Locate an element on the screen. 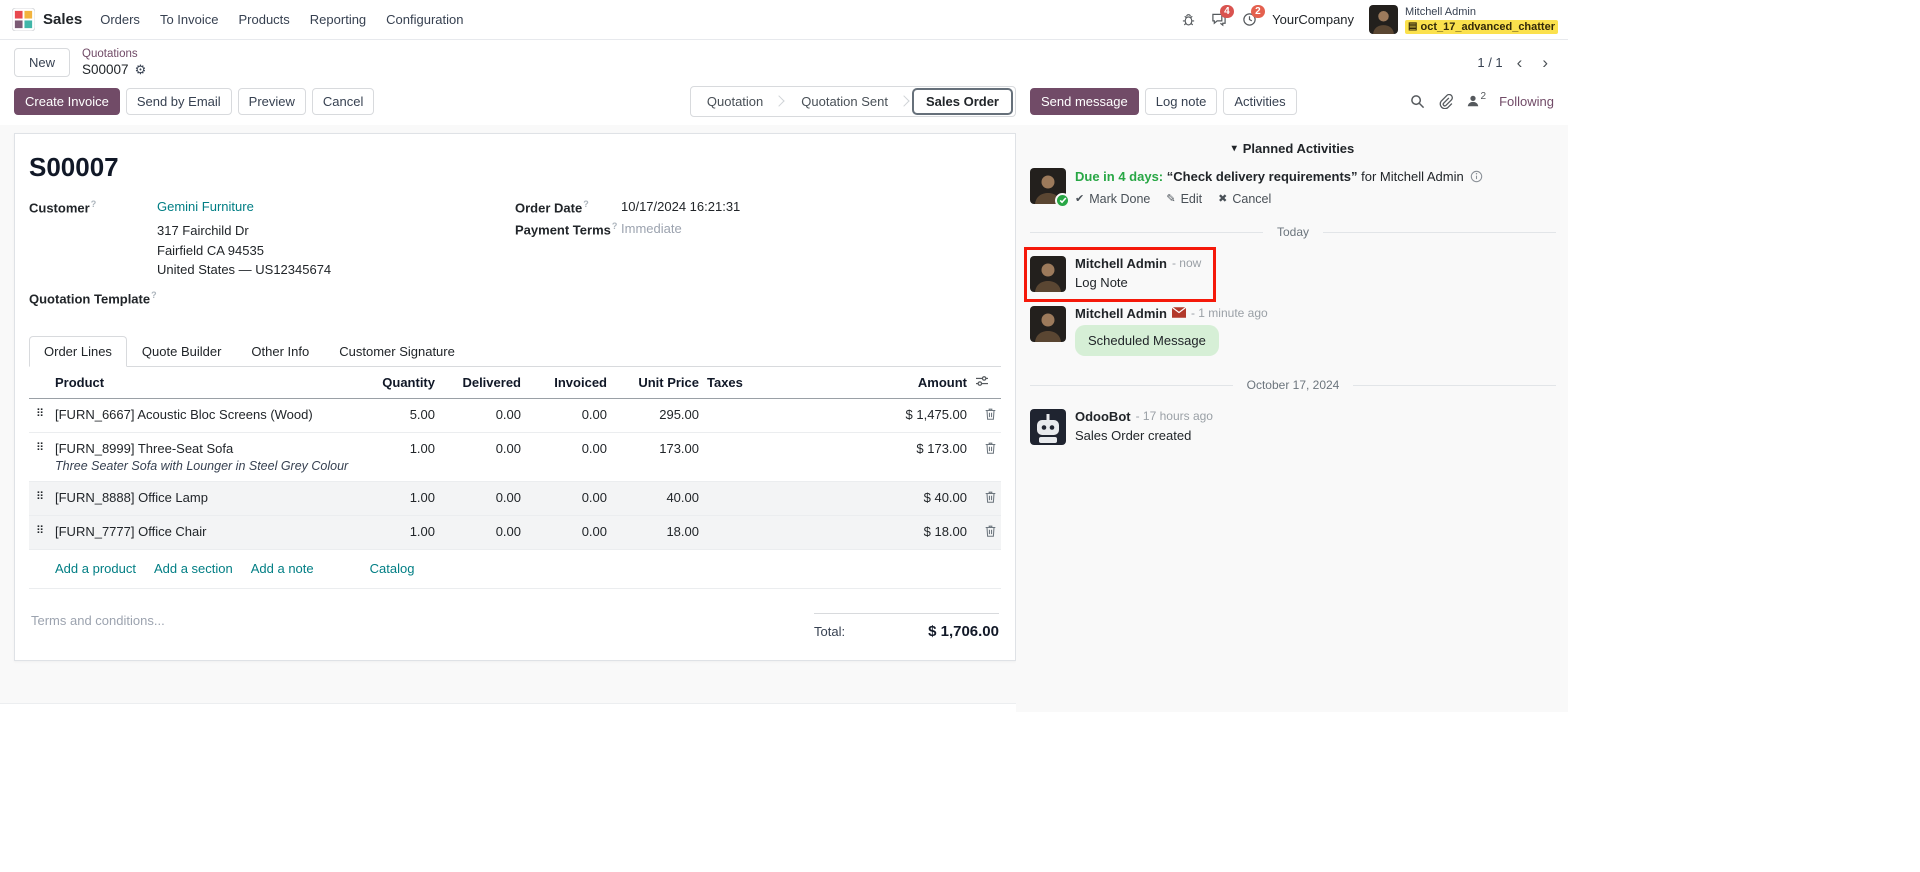  unit-price-cell: 173.00 is located at coordinates (657, 457).